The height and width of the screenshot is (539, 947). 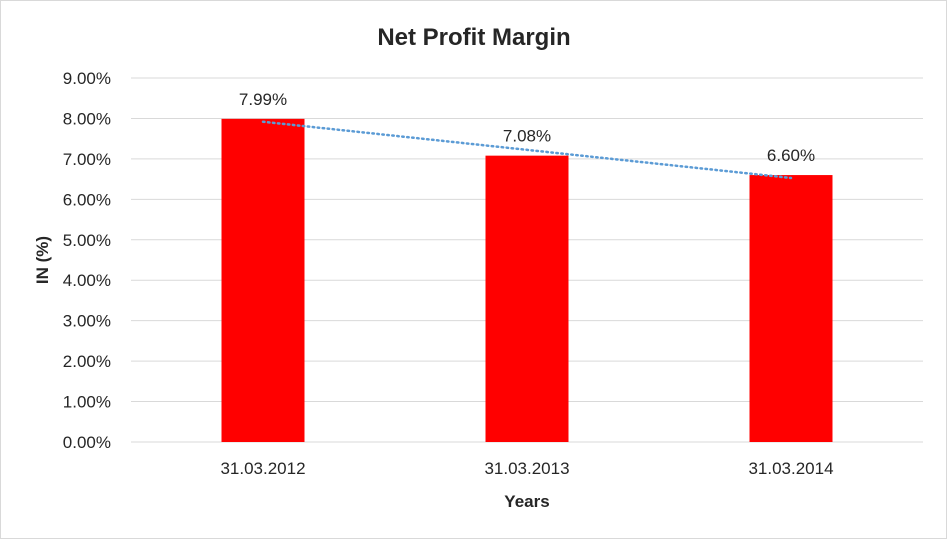 I want to click on x-tick-label: 31.03.2013, so click(x=526, y=468).